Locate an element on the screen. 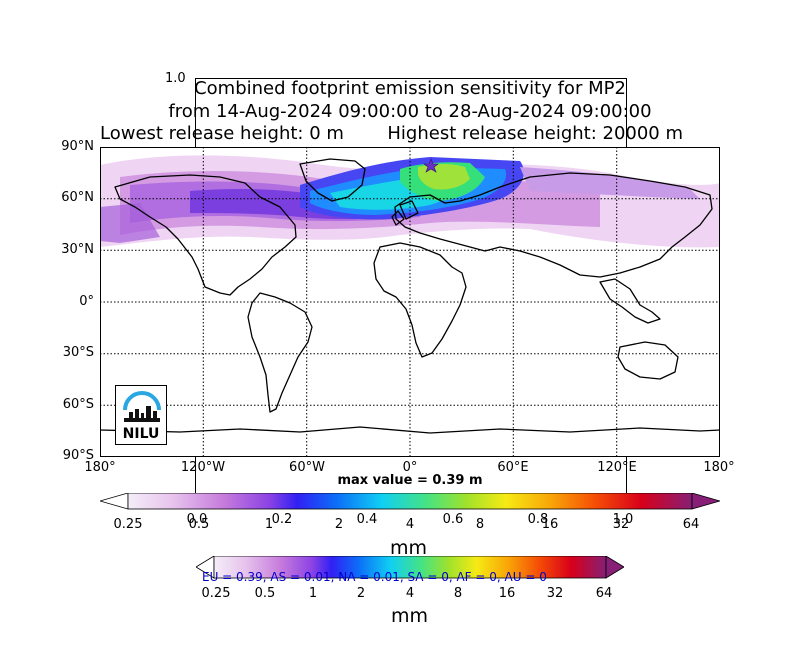  highest-release-height: Highest release height: 20000 m is located at coordinates (535, 133).